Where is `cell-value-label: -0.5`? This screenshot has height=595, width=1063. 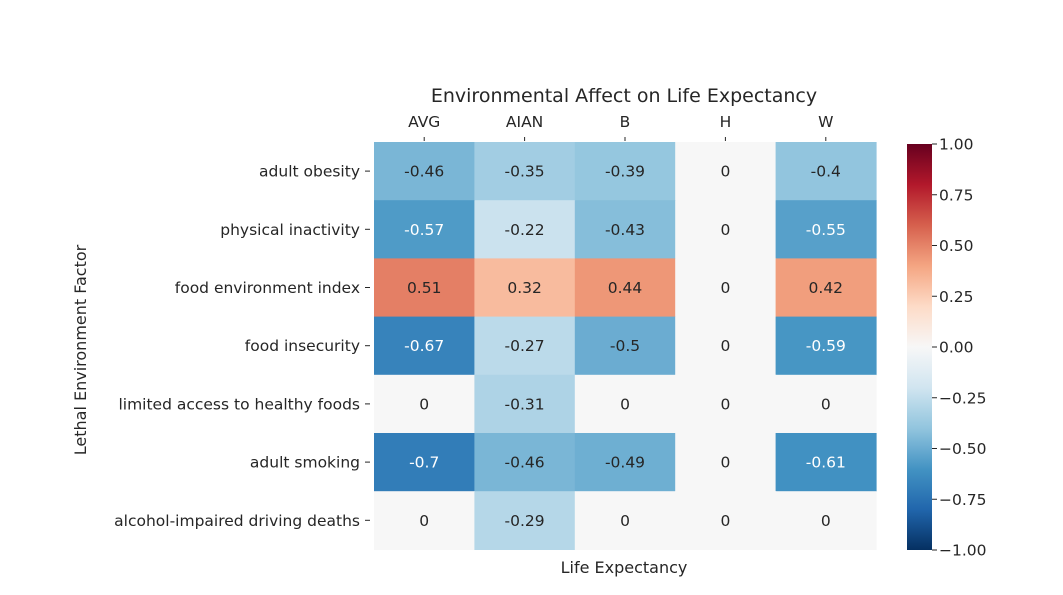
cell-value-label: -0.5 is located at coordinates (625, 346).